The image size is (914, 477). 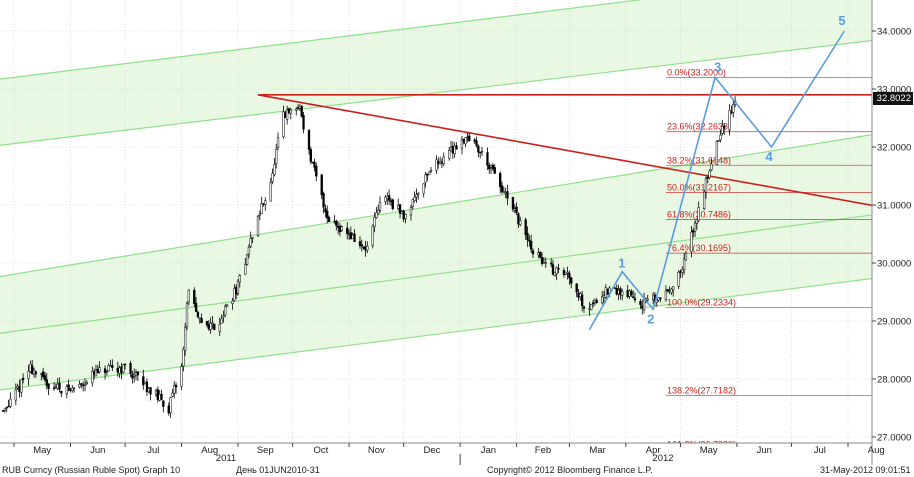 What do you see at coordinates (893, 98) in the screenshot?
I see `last-price-tag: 32.8022` at bounding box center [893, 98].